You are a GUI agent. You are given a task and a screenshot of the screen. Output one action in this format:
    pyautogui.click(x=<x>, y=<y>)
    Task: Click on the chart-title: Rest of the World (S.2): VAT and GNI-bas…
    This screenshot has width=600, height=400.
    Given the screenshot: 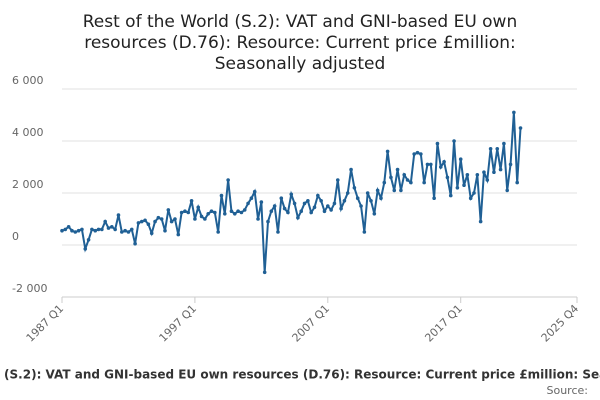 What is the action you would take?
    pyautogui.click(x=300, y=43)
    